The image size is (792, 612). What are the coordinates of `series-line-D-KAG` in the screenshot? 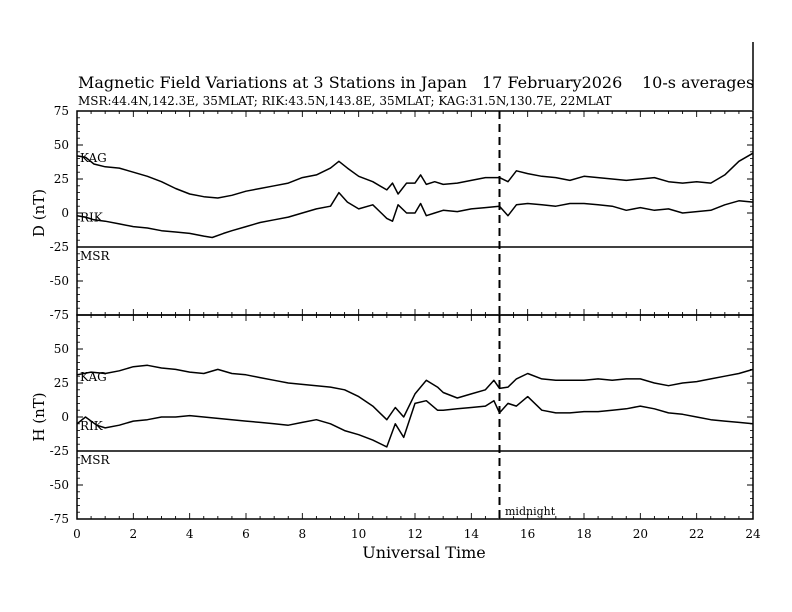 It's located at (415, 175).